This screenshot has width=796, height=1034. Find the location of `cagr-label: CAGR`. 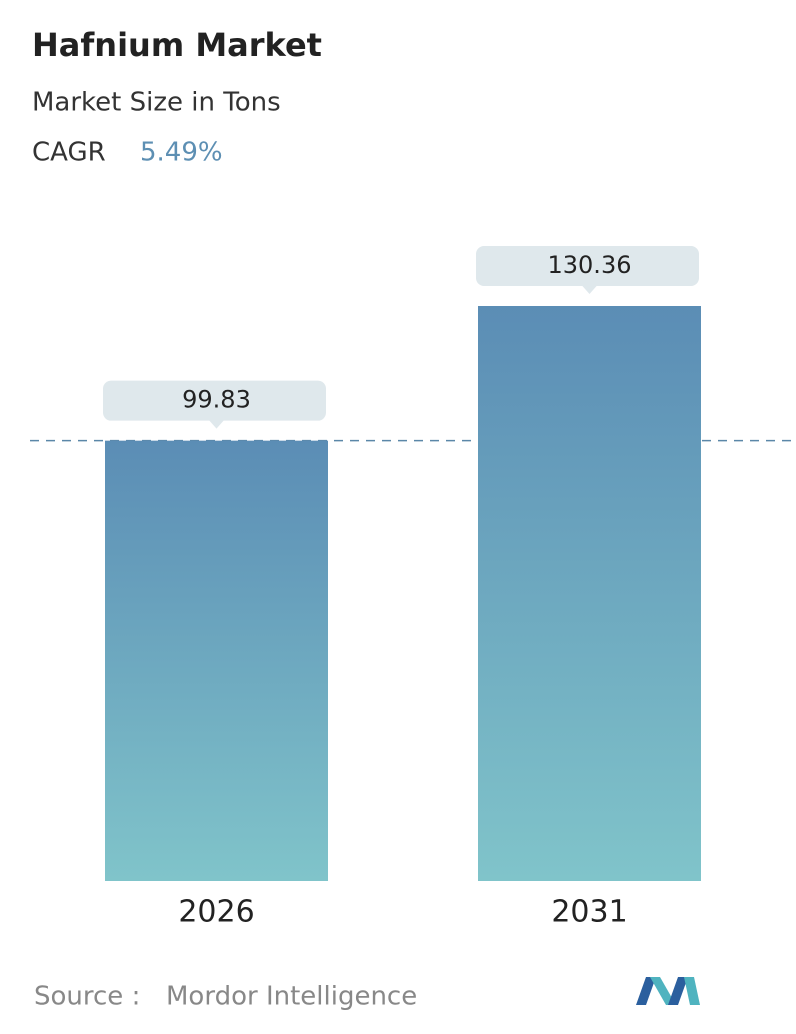

cagr-label: CAGR is located at coordinates (69, 153).